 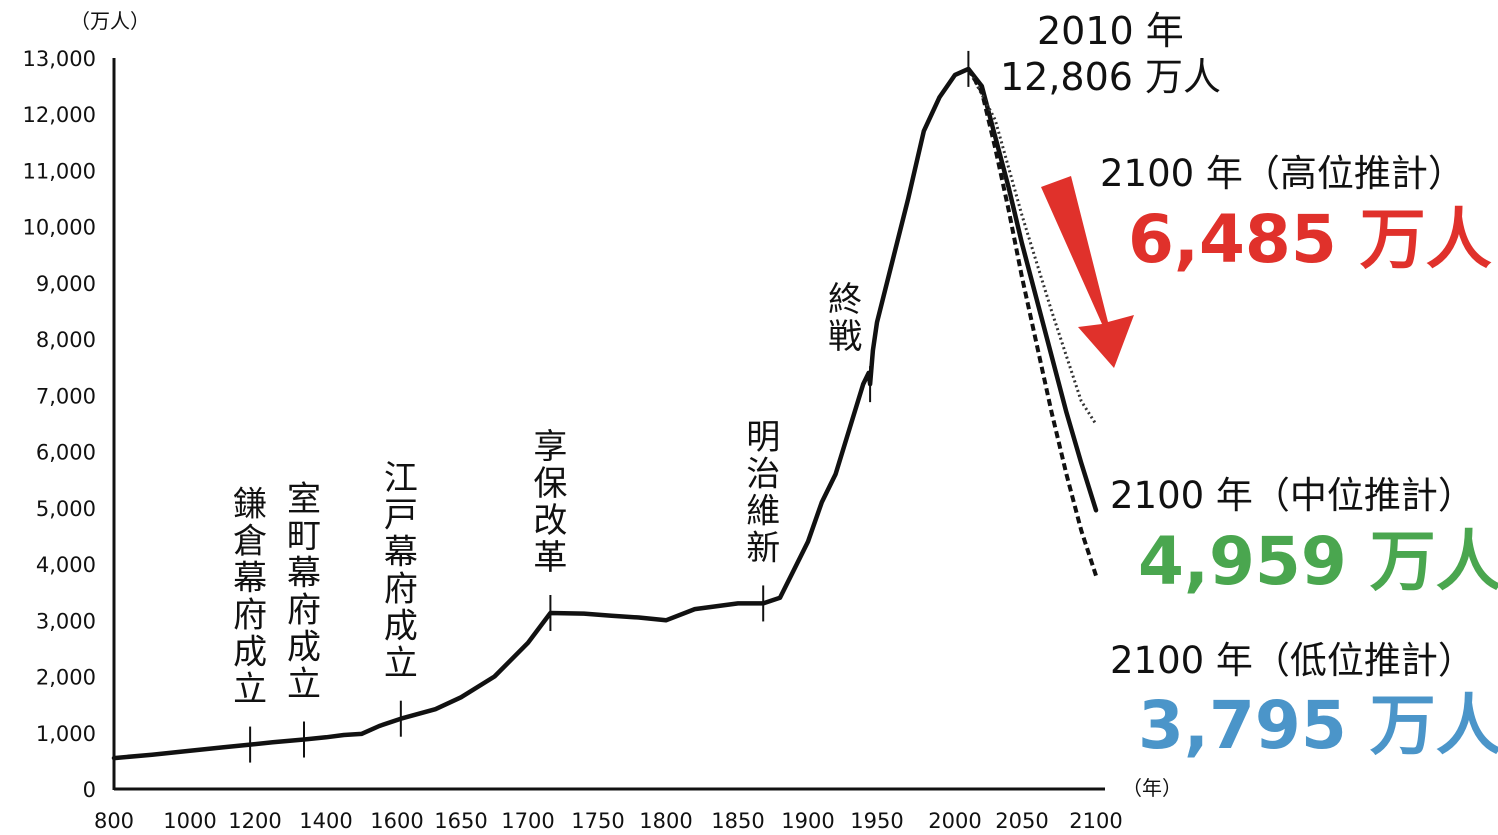 I want to click on decline-arrow-icon, so click(x=1087, y=272).